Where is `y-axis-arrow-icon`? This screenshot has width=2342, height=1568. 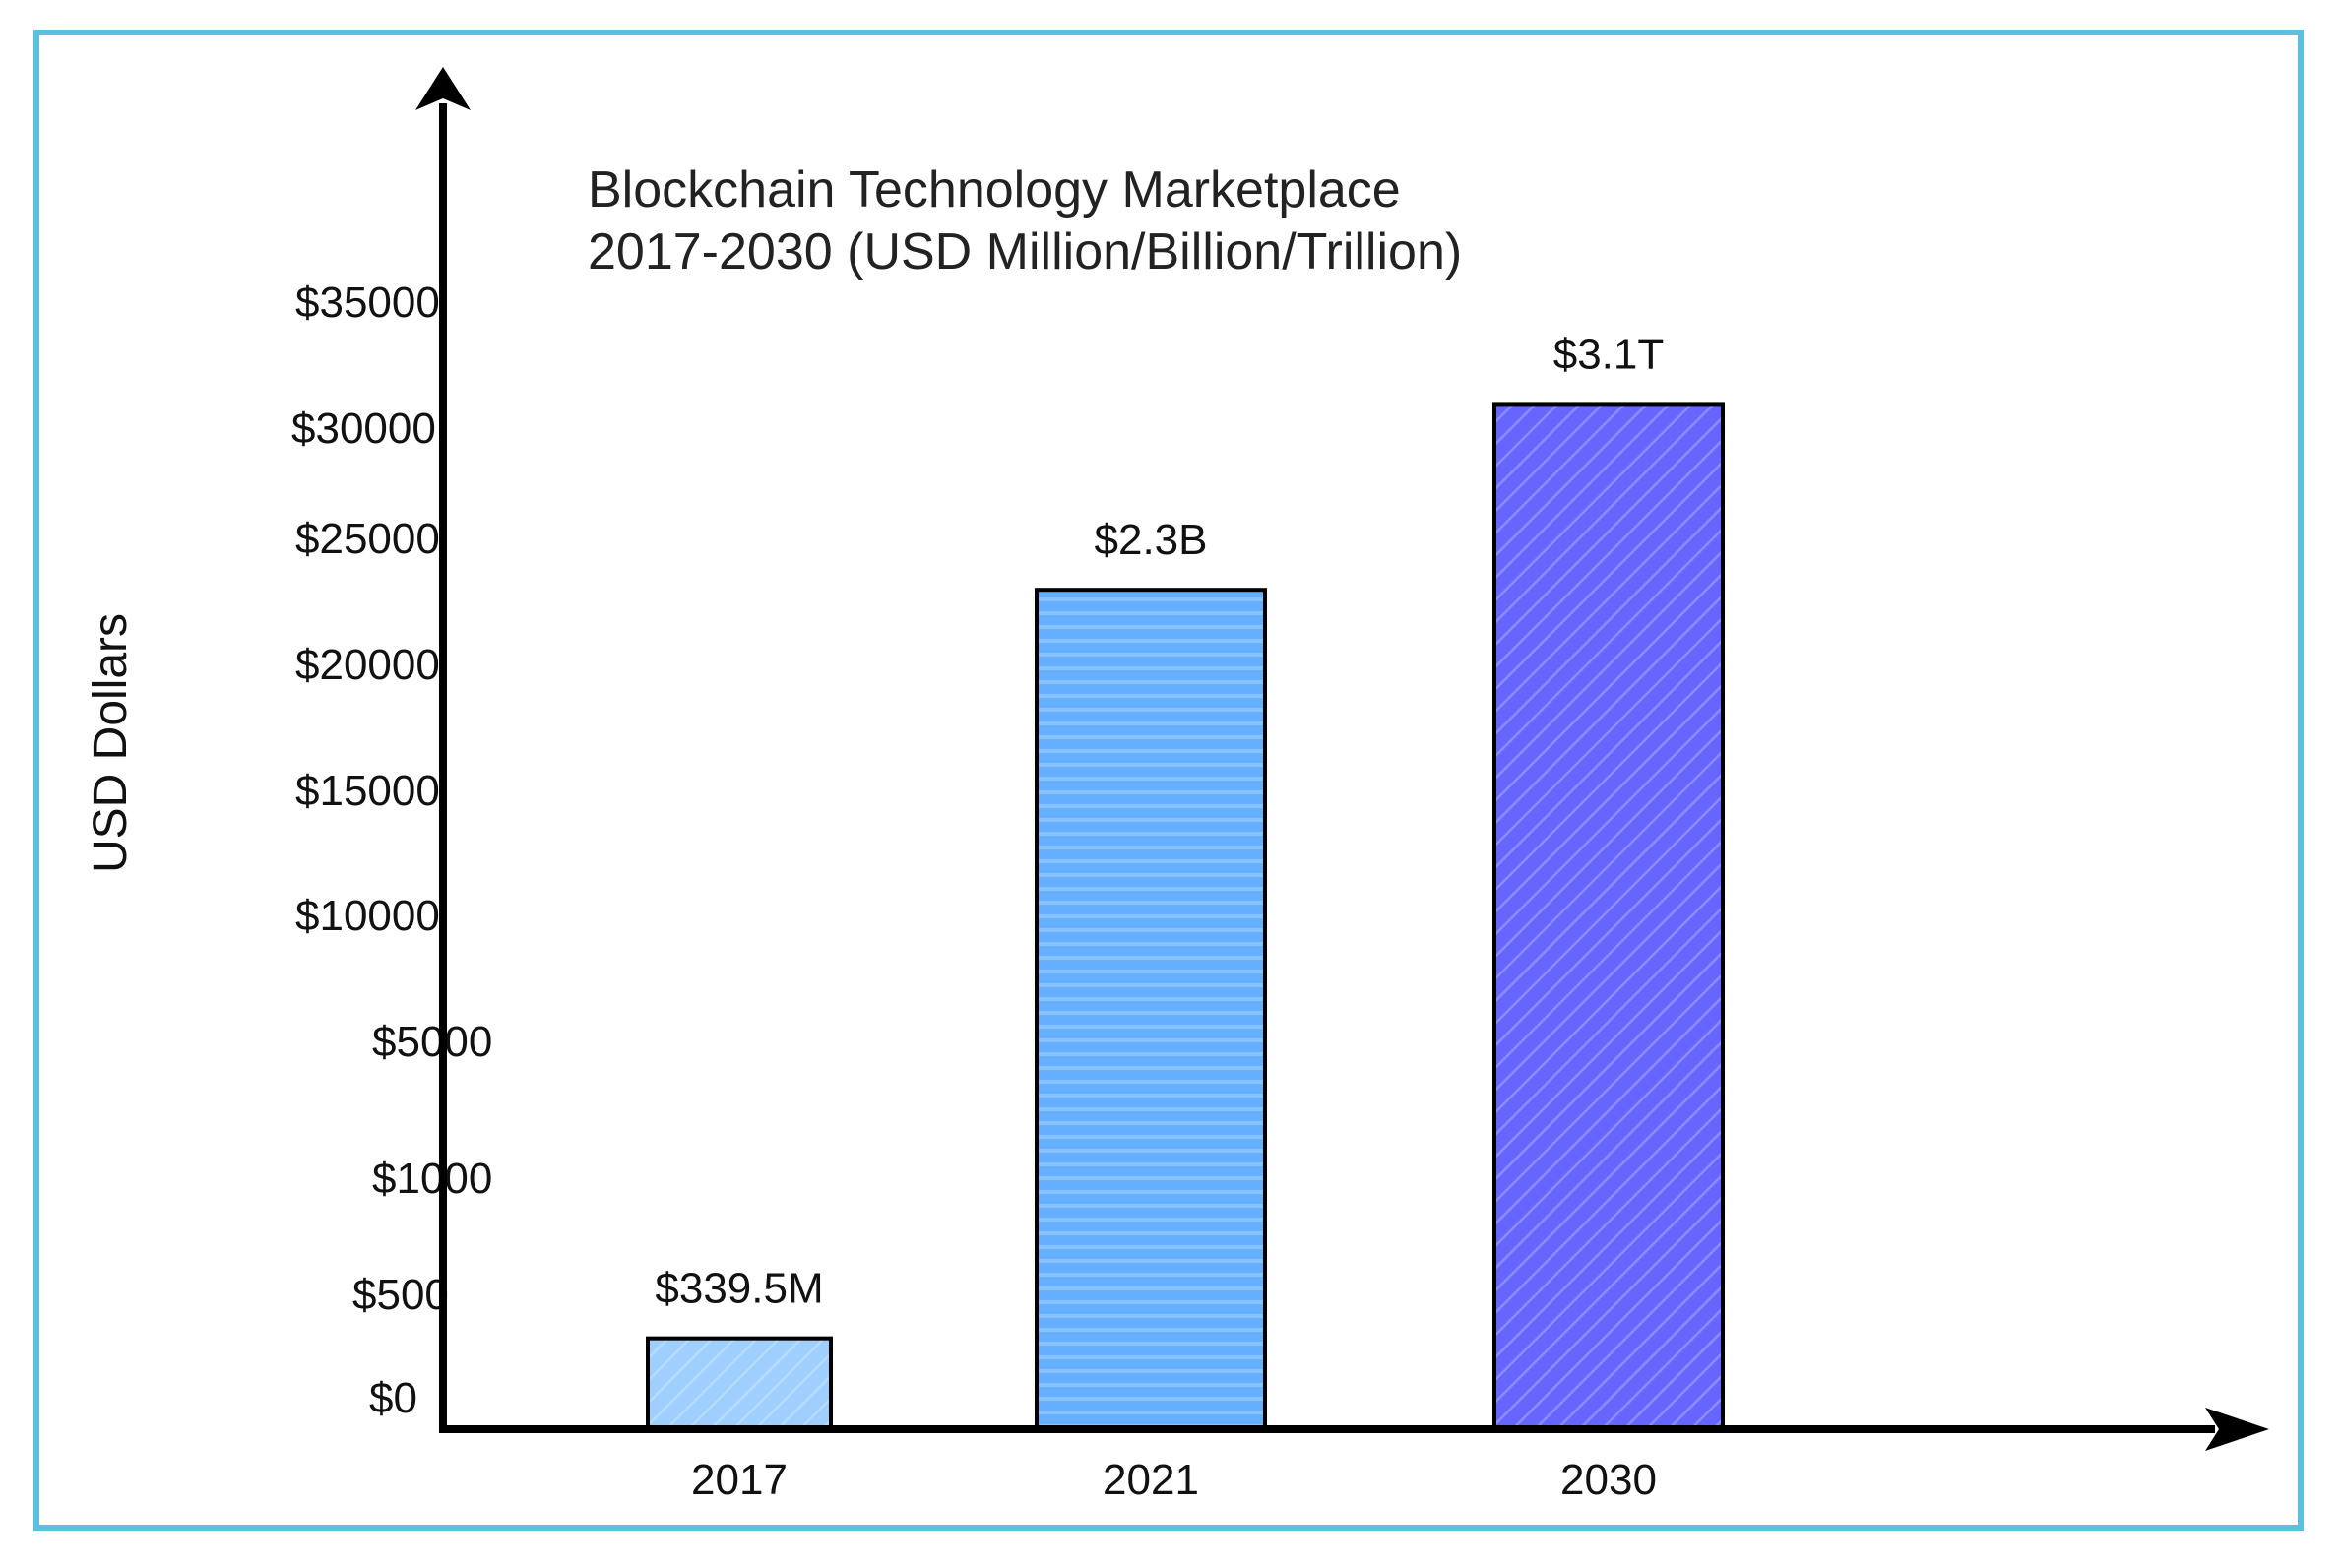
y-axis-arrow-icon is located at coordinates (443, 88).